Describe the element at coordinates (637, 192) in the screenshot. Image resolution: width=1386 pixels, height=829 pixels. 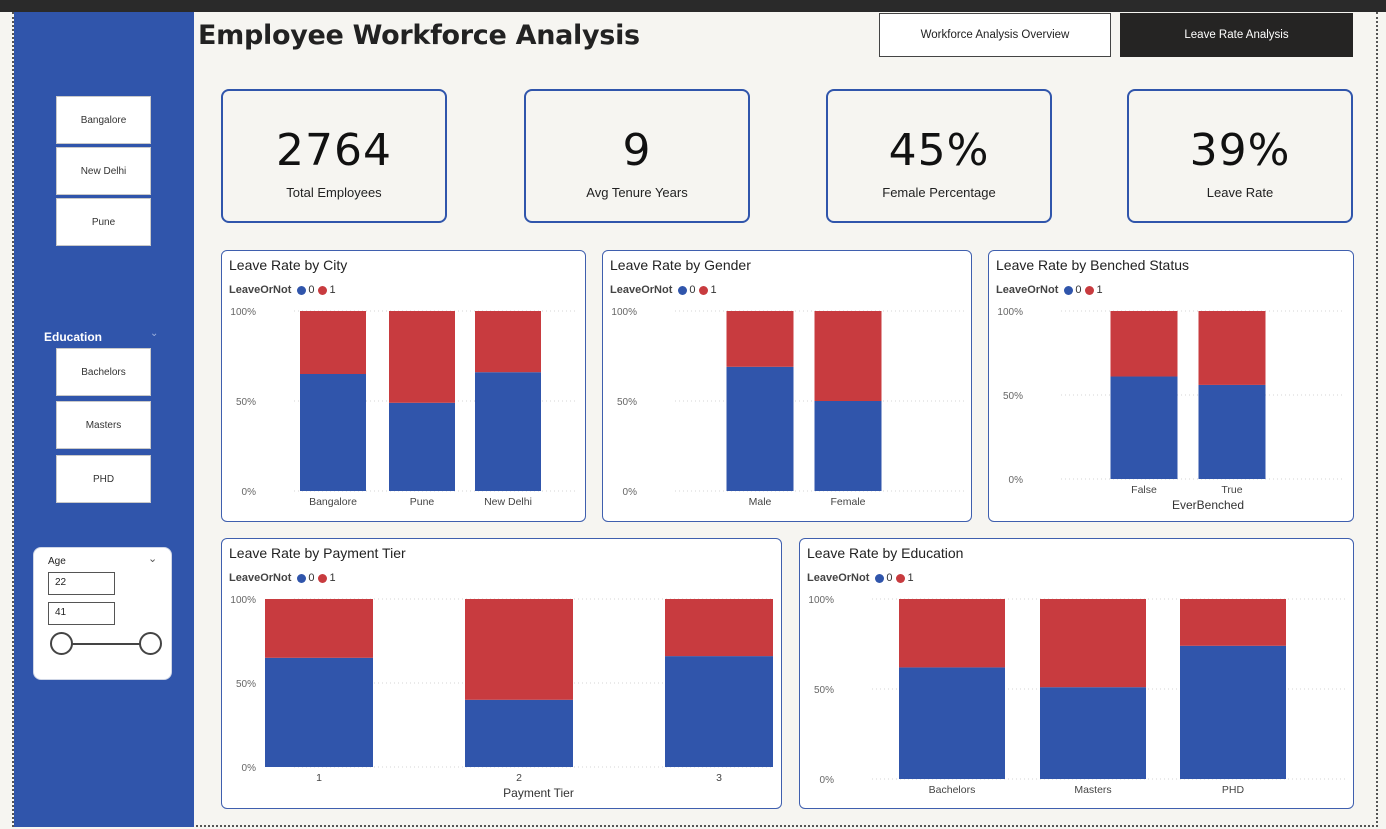
I see `kpi-label: Avg Tenure Years` at that location.